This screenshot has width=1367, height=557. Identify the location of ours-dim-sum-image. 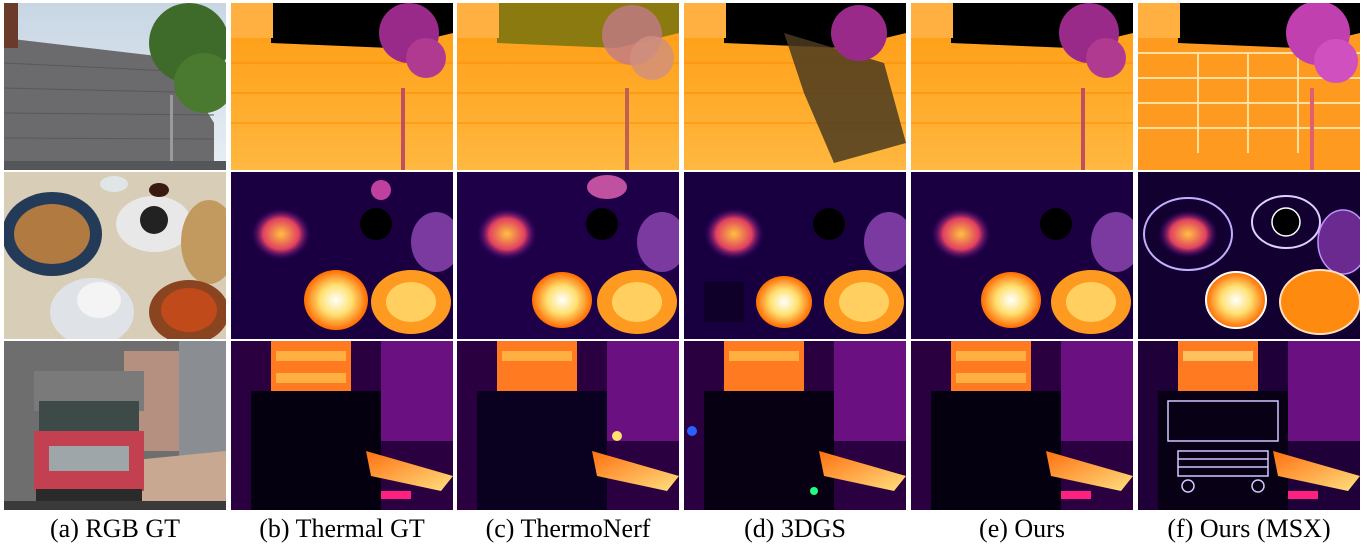
(1022, 255).